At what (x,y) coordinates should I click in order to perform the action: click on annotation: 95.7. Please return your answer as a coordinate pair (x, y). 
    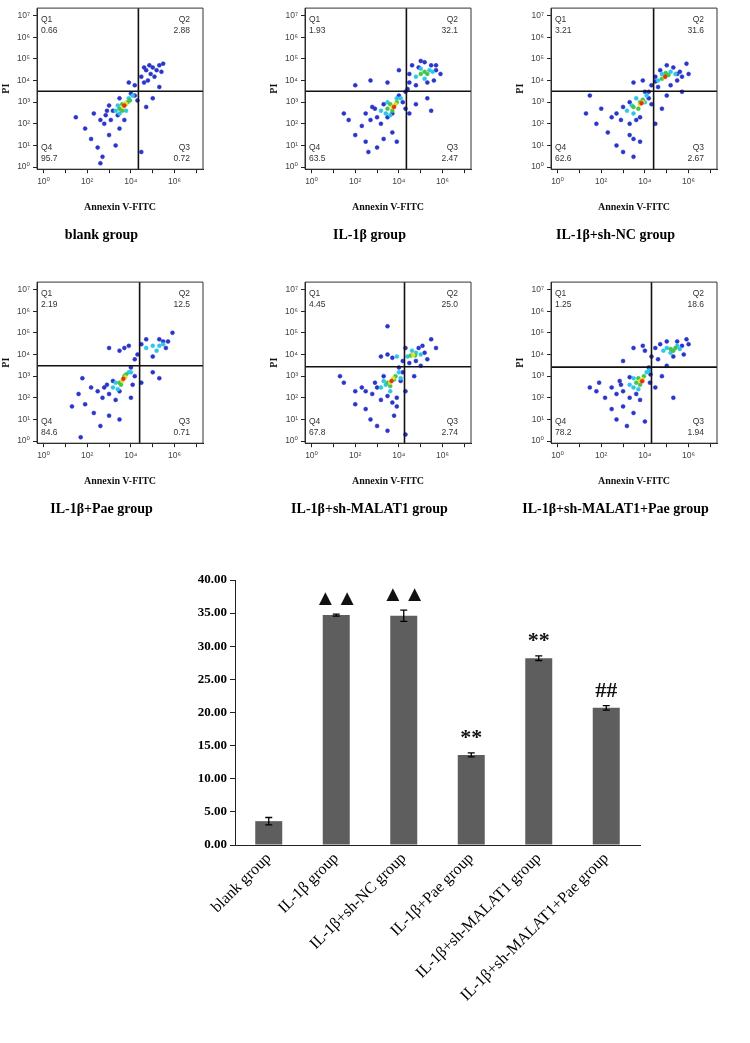
    Looking at the image, I should click on (49, 157).